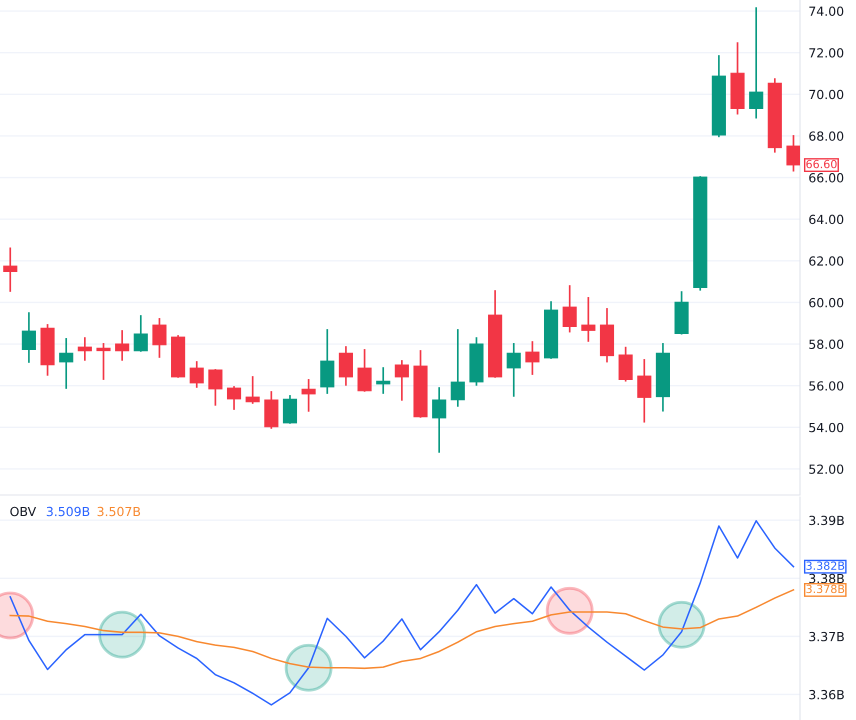  What do you see at coordinates (826, 303) in the screenshot?
I see `y-tick-label: 60.00` at bounding box center [826, 303].